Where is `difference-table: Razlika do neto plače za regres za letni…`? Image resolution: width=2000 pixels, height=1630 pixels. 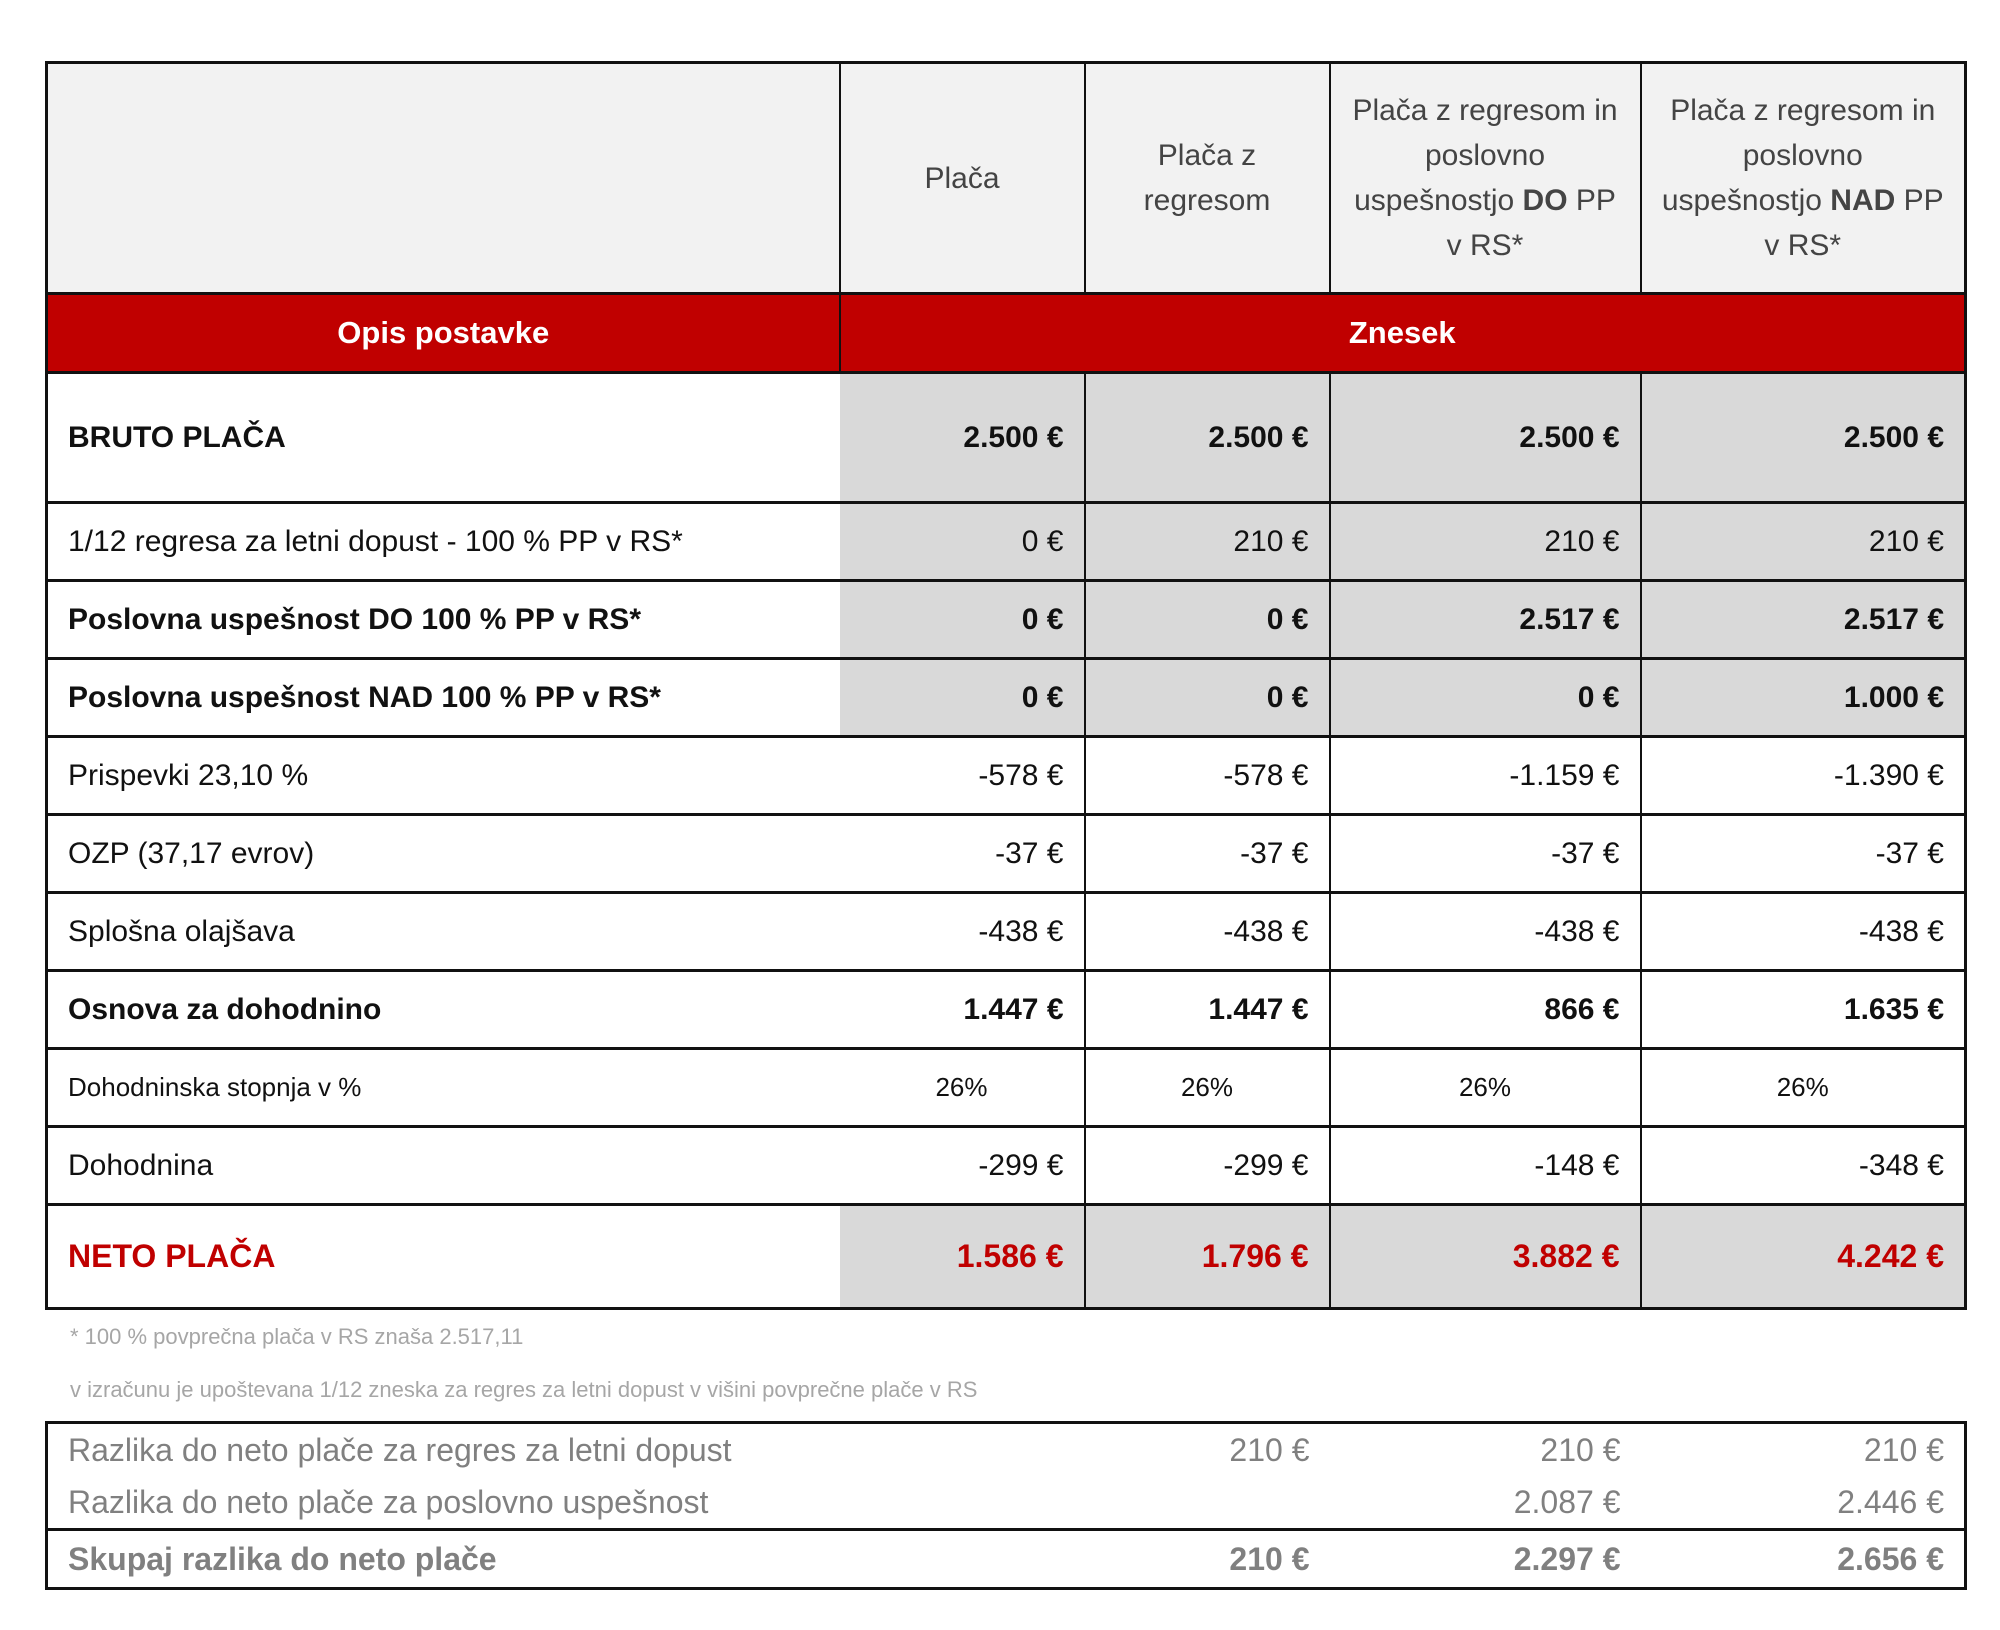
difference-table: Razlika do neto plače za regres za letni… is located at coordinates (1006, 1505).